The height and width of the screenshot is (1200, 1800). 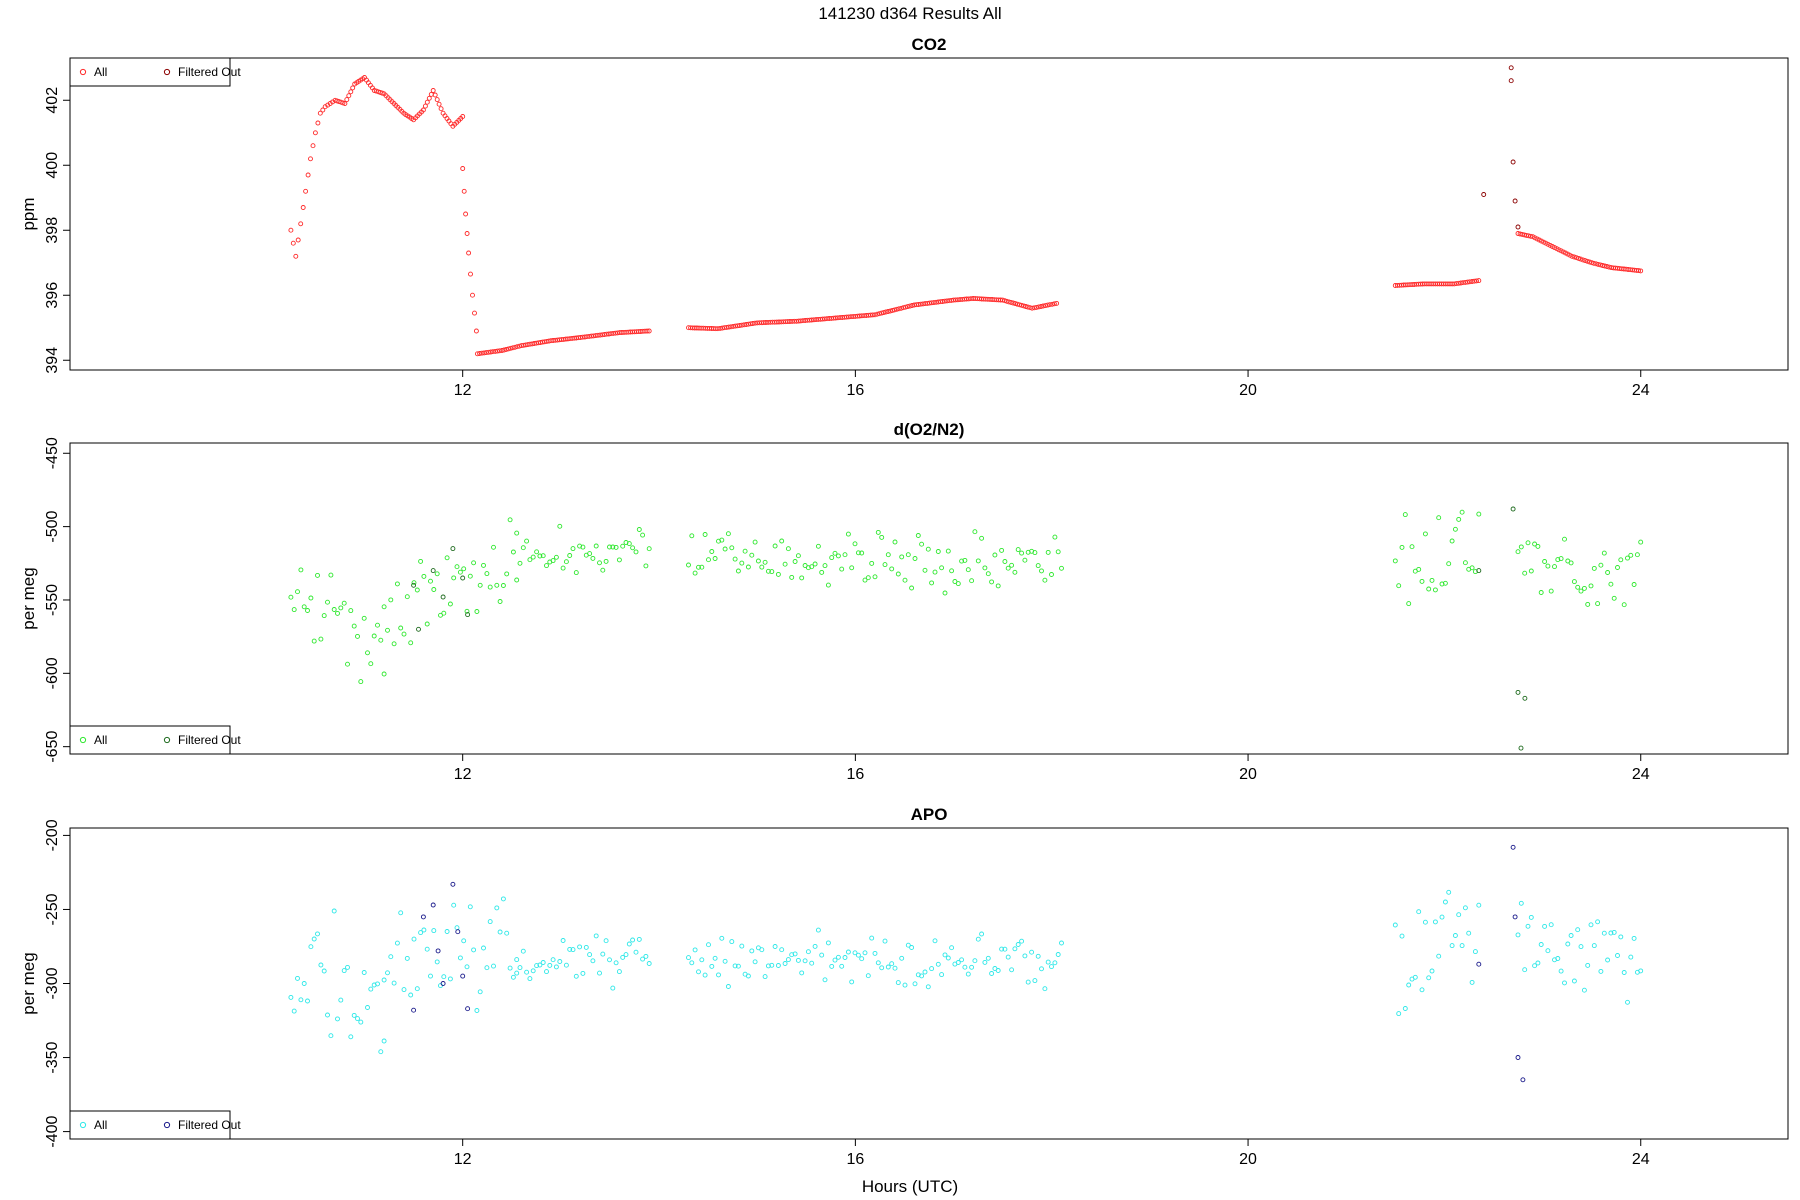 What do you see at coordinates (83, 1125) in the screenshot?
I see `legend-marker-all` at bounding box center [83, 1125].